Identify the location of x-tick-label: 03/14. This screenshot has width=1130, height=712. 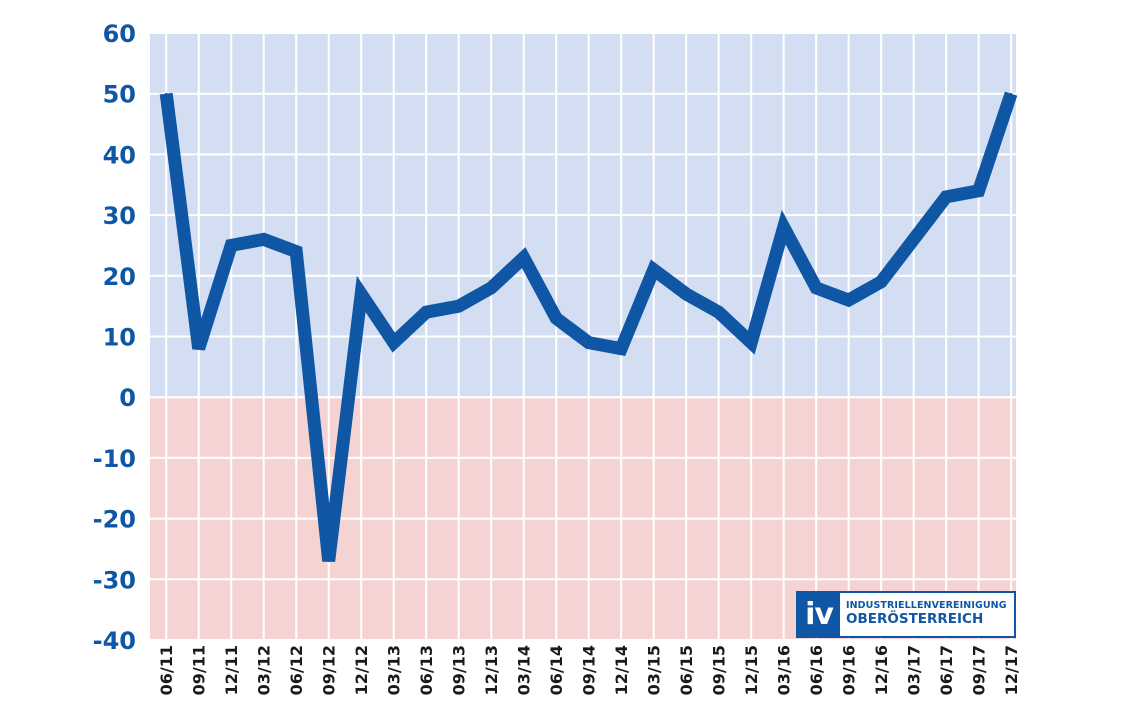
(524, 670).